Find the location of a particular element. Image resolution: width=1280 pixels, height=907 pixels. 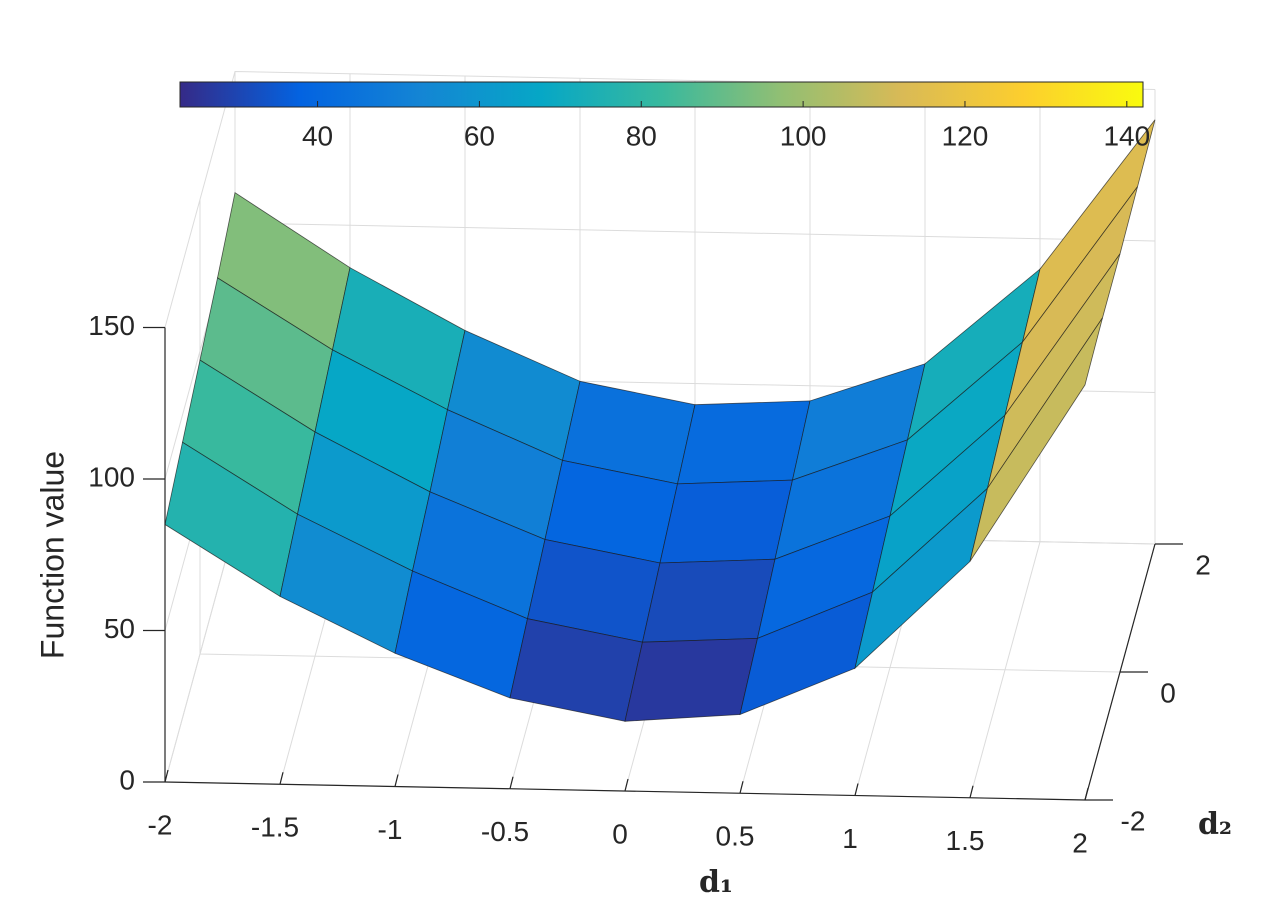

z-tick-label: 0 is located at coordinates (127, 779).